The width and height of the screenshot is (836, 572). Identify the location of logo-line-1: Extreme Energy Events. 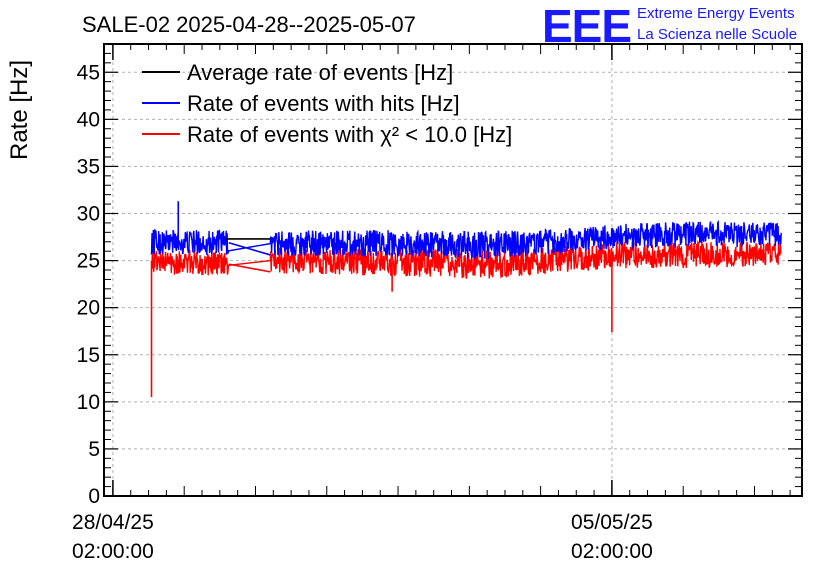
(716, 13).